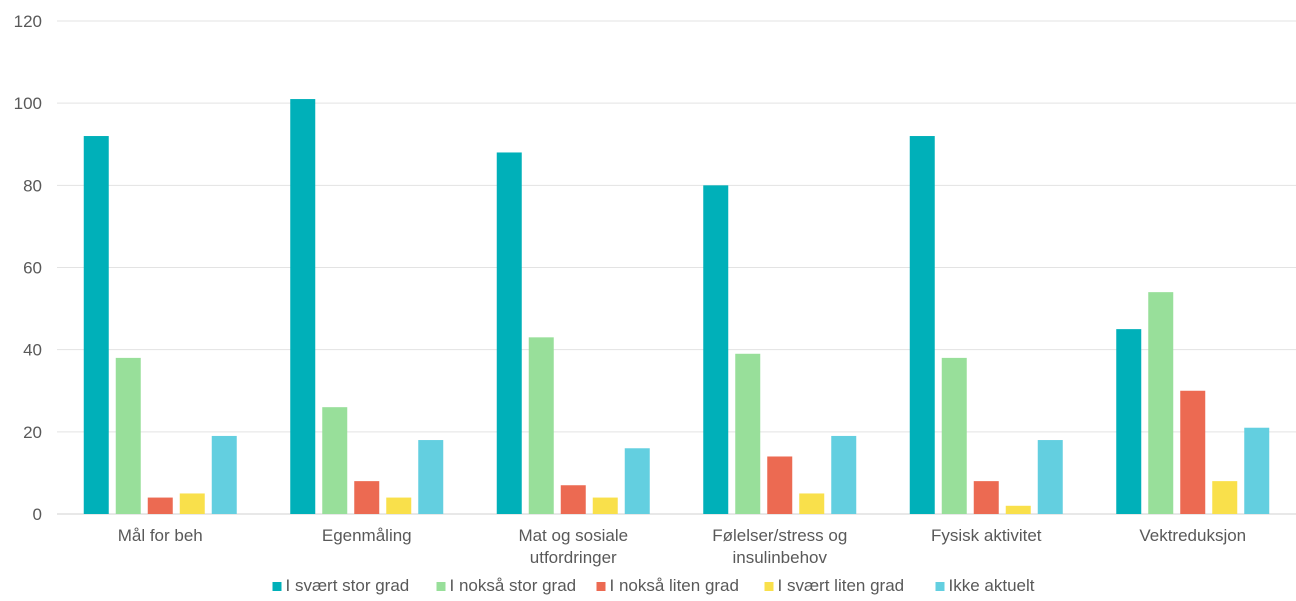 The height and width of the screenshot is (601, 1296). What do you see at coordinates (348, 585) in the screenshot?
I see `legend-label: I svært stor grad` at bounding box center [348, 585].